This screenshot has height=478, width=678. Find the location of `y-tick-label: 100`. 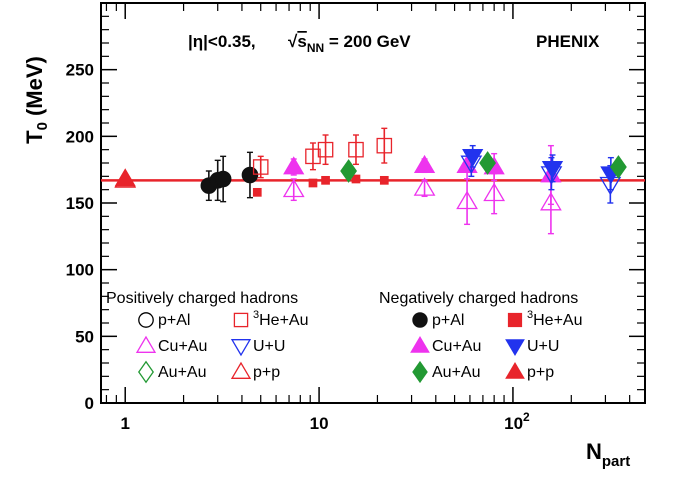

y-tick-label: 100 is located at coordinates (80, 270).